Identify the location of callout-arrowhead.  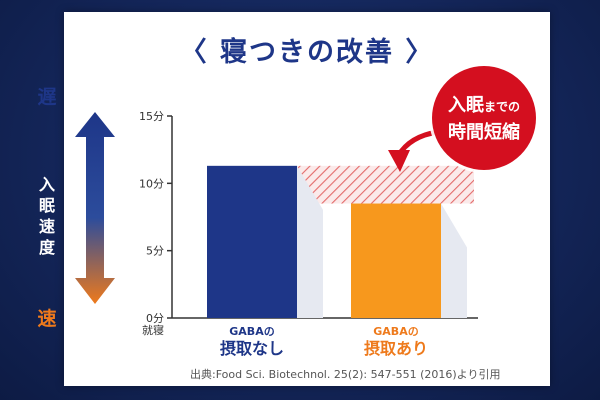
(399, 161).